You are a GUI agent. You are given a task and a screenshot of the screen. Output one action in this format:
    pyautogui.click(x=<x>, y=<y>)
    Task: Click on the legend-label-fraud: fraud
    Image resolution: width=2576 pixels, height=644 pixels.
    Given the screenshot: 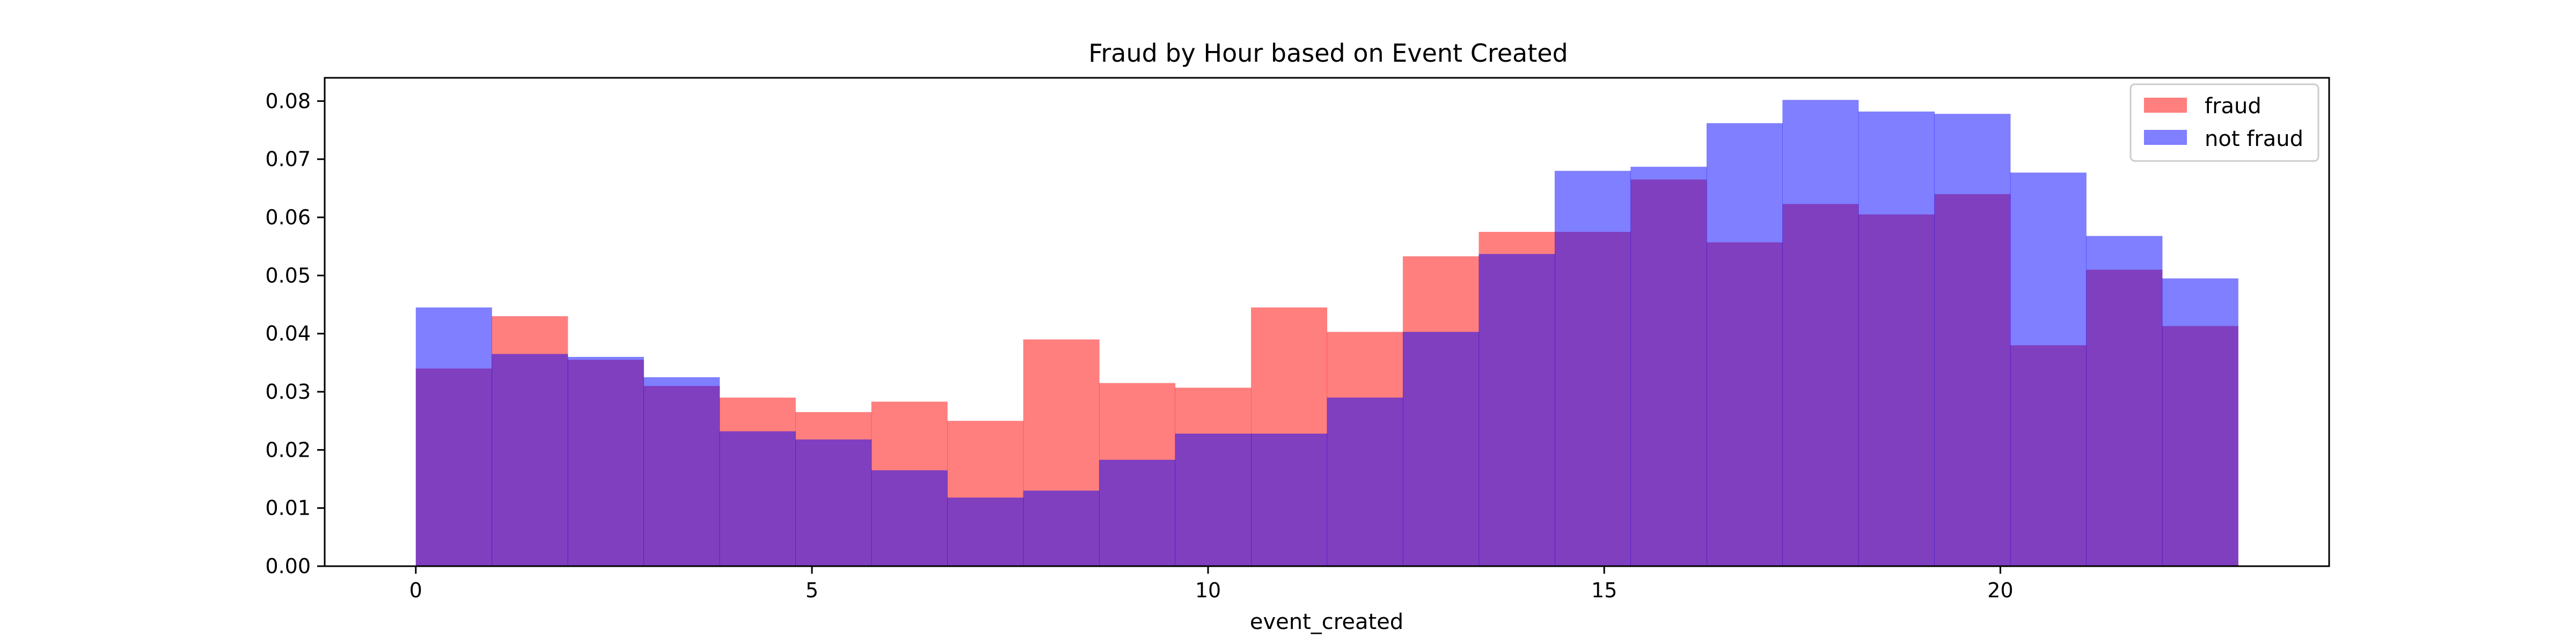 What is the action you would take?
    pyautogui.click(x=2233, y=106)
    